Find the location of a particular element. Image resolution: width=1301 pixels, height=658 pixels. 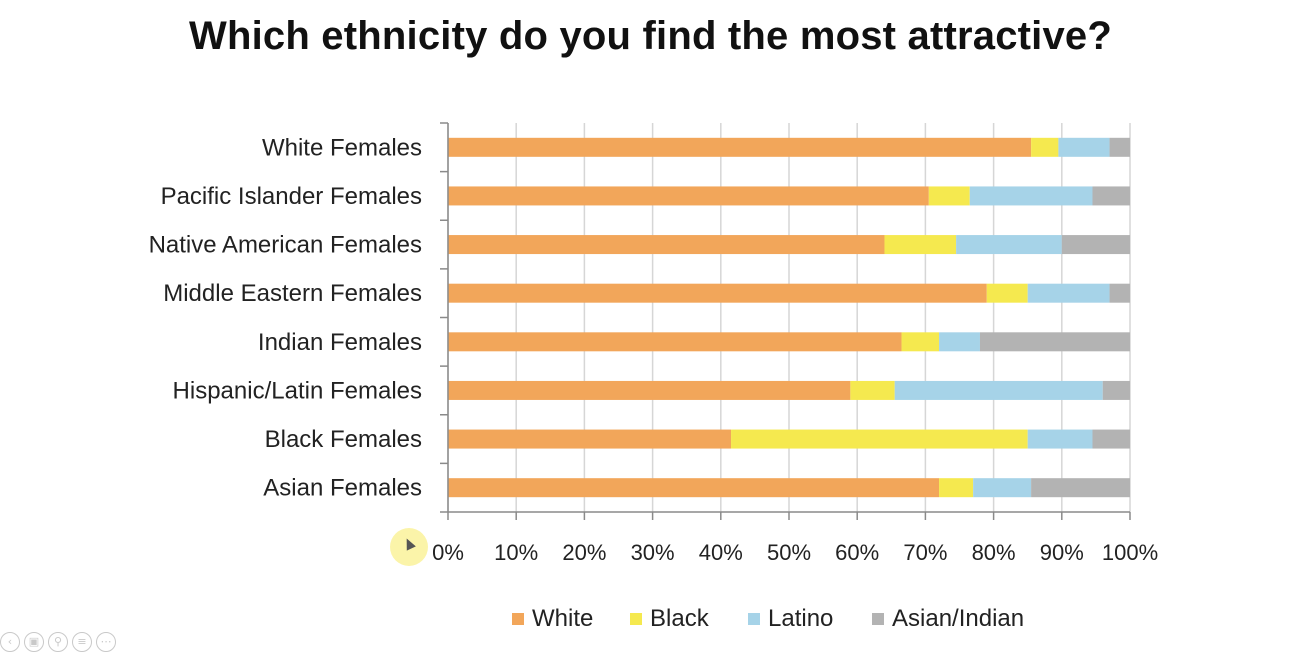

prev-icon: ‹ is located at coordinates (10, 642).